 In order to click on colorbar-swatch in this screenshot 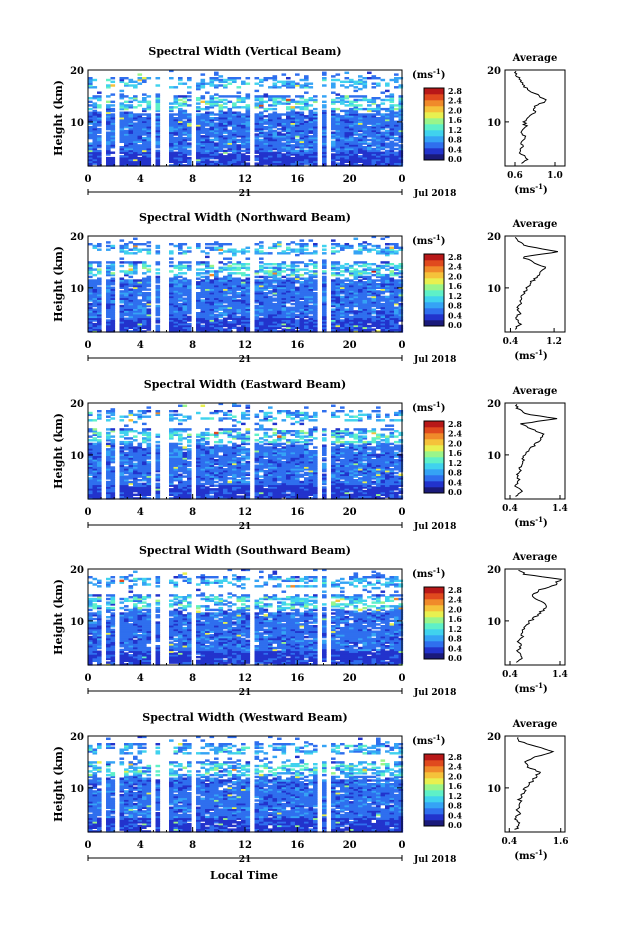, I will do `click(434, 97)`.